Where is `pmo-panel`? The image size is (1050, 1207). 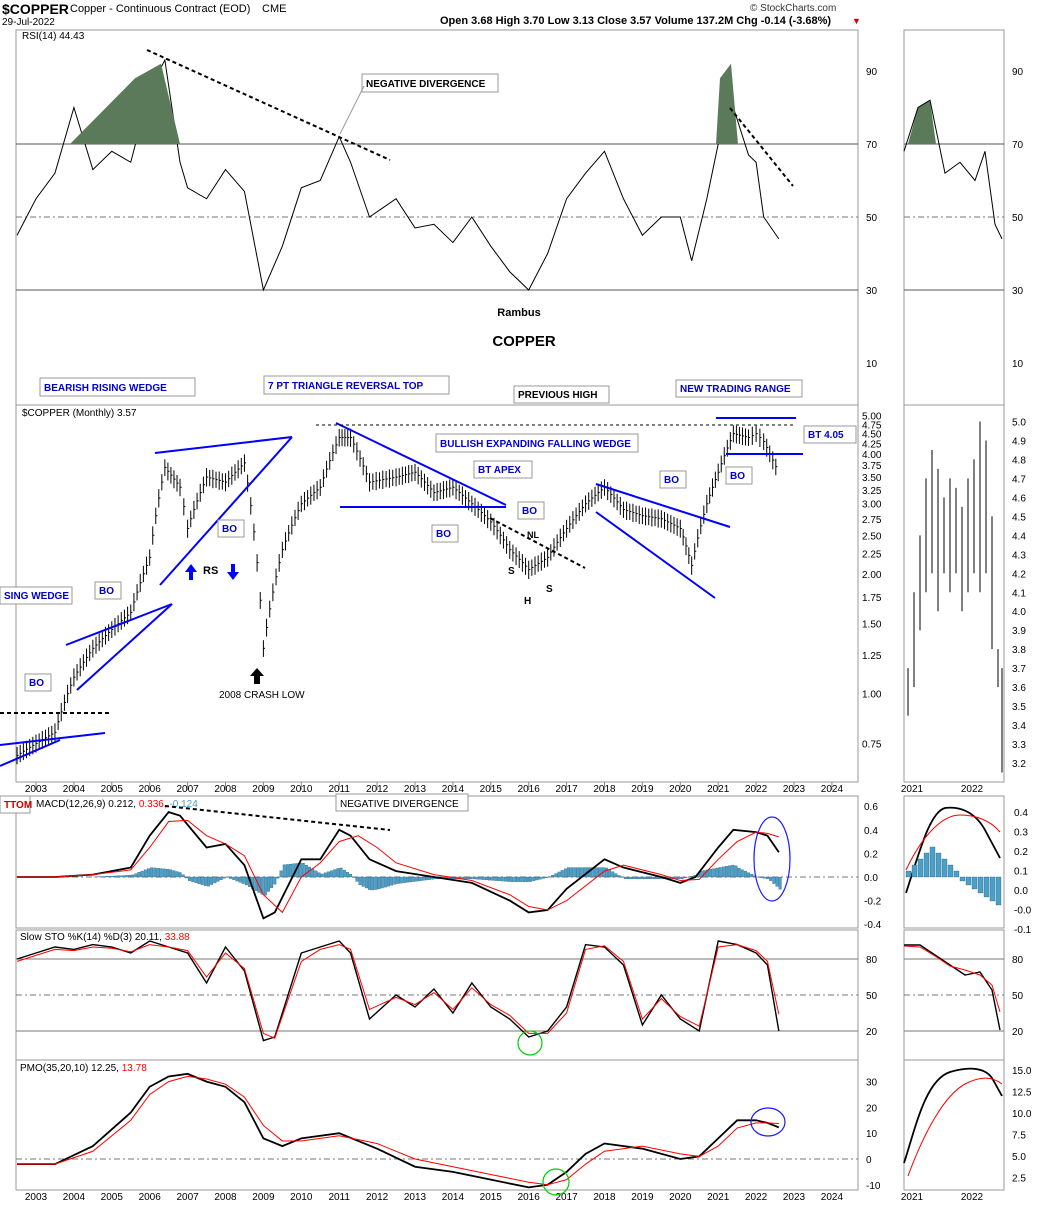 pmo-panel is located at coordinates (437, 1125).